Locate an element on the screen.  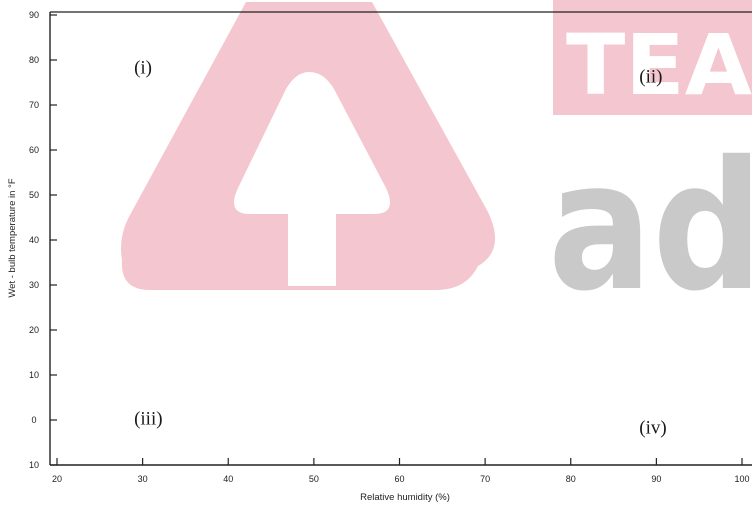
x-tick-label: 50 is located at coordinates (314, 479).